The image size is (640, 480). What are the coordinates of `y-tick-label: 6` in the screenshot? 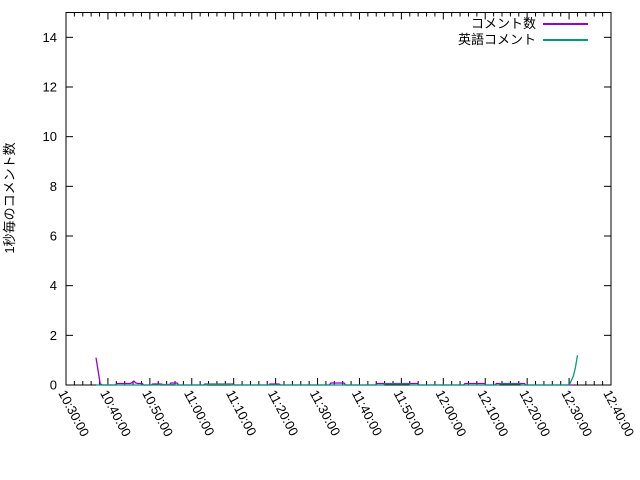 It's located at (53, 236).